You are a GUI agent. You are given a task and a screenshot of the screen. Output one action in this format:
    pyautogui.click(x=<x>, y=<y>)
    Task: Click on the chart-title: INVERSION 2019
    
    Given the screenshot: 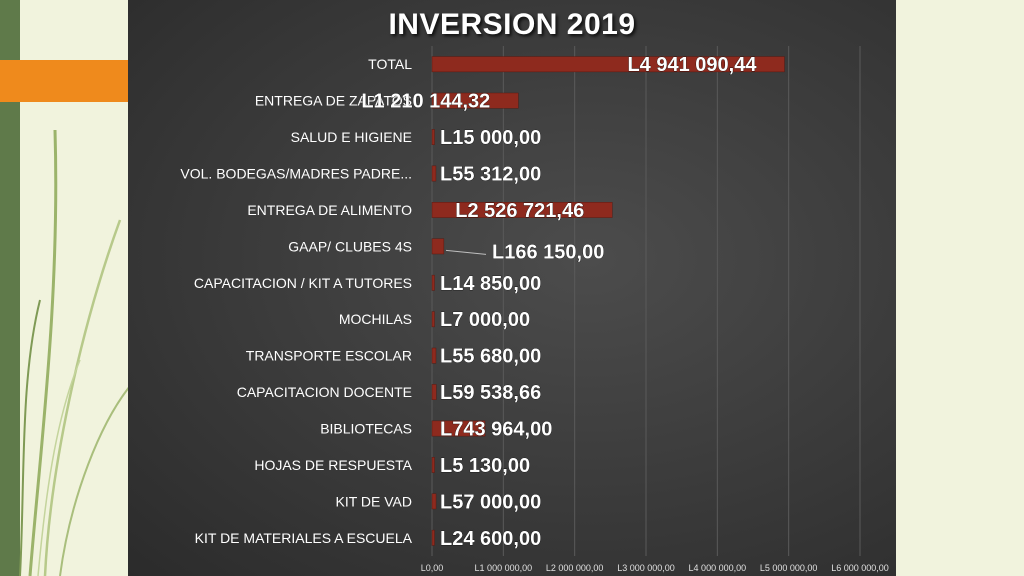 What is the action you would take?
    pyautogui.click(x=512, y=24)
    